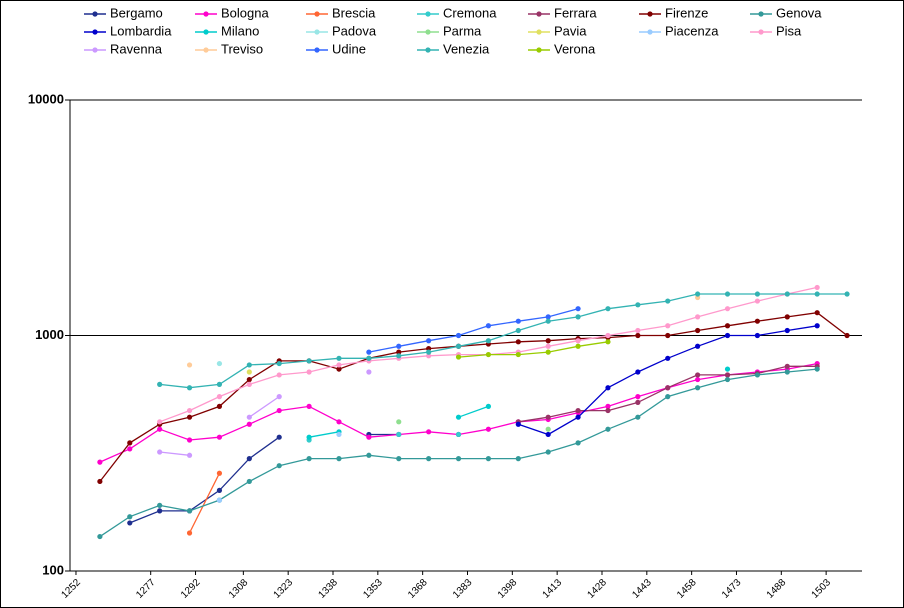 This screenshot has height=608, width=904. Describe the element at coordinates (354, 12) in the screenshot. I see `legend-label: Brescia` at that location.